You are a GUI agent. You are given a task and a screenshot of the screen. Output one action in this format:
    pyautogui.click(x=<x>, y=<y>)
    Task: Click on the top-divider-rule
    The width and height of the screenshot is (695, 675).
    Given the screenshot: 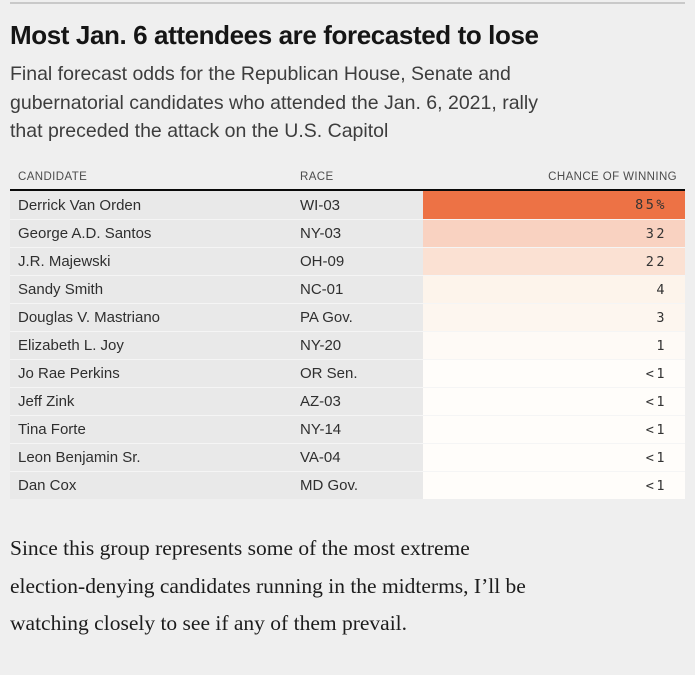 What is the action you would take?
    pyautogui.click(x=347, y=3)
    